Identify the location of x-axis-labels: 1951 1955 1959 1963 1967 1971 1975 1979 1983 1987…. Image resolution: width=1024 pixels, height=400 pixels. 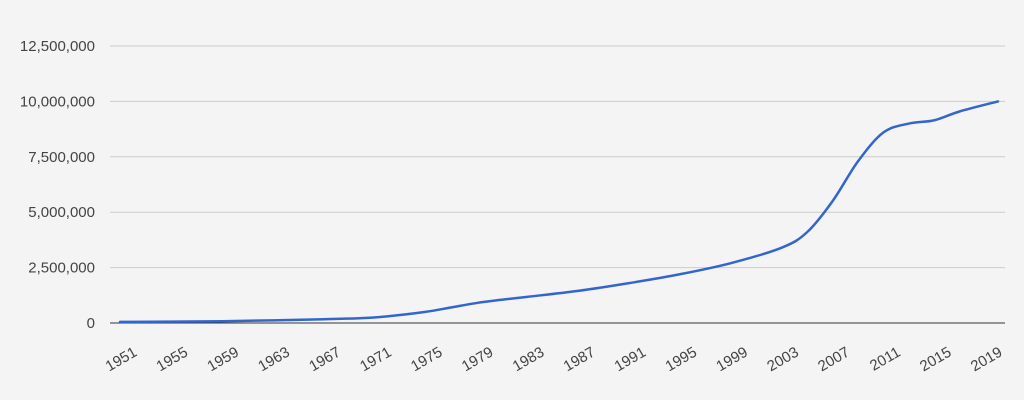
(554, 359).